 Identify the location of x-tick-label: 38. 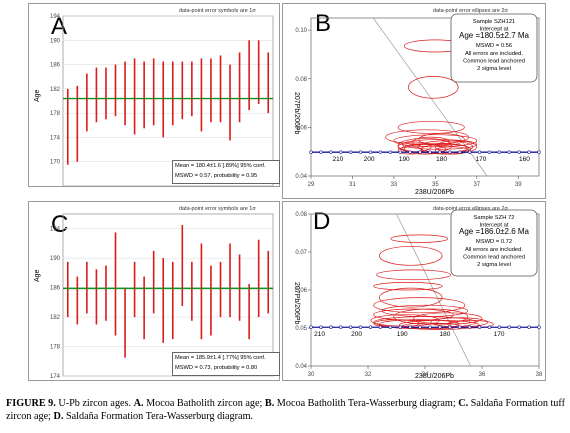
(539, 375).